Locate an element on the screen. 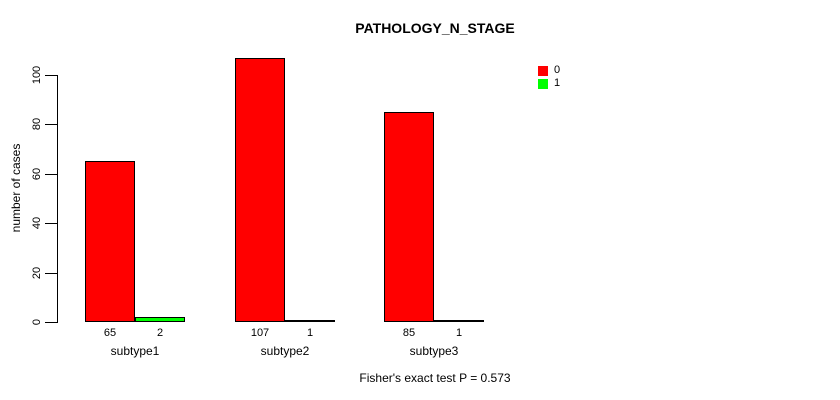 The width and height of the screenshot is (840, 400). legend-row-1: 1 is located at coordinates (549, 83).